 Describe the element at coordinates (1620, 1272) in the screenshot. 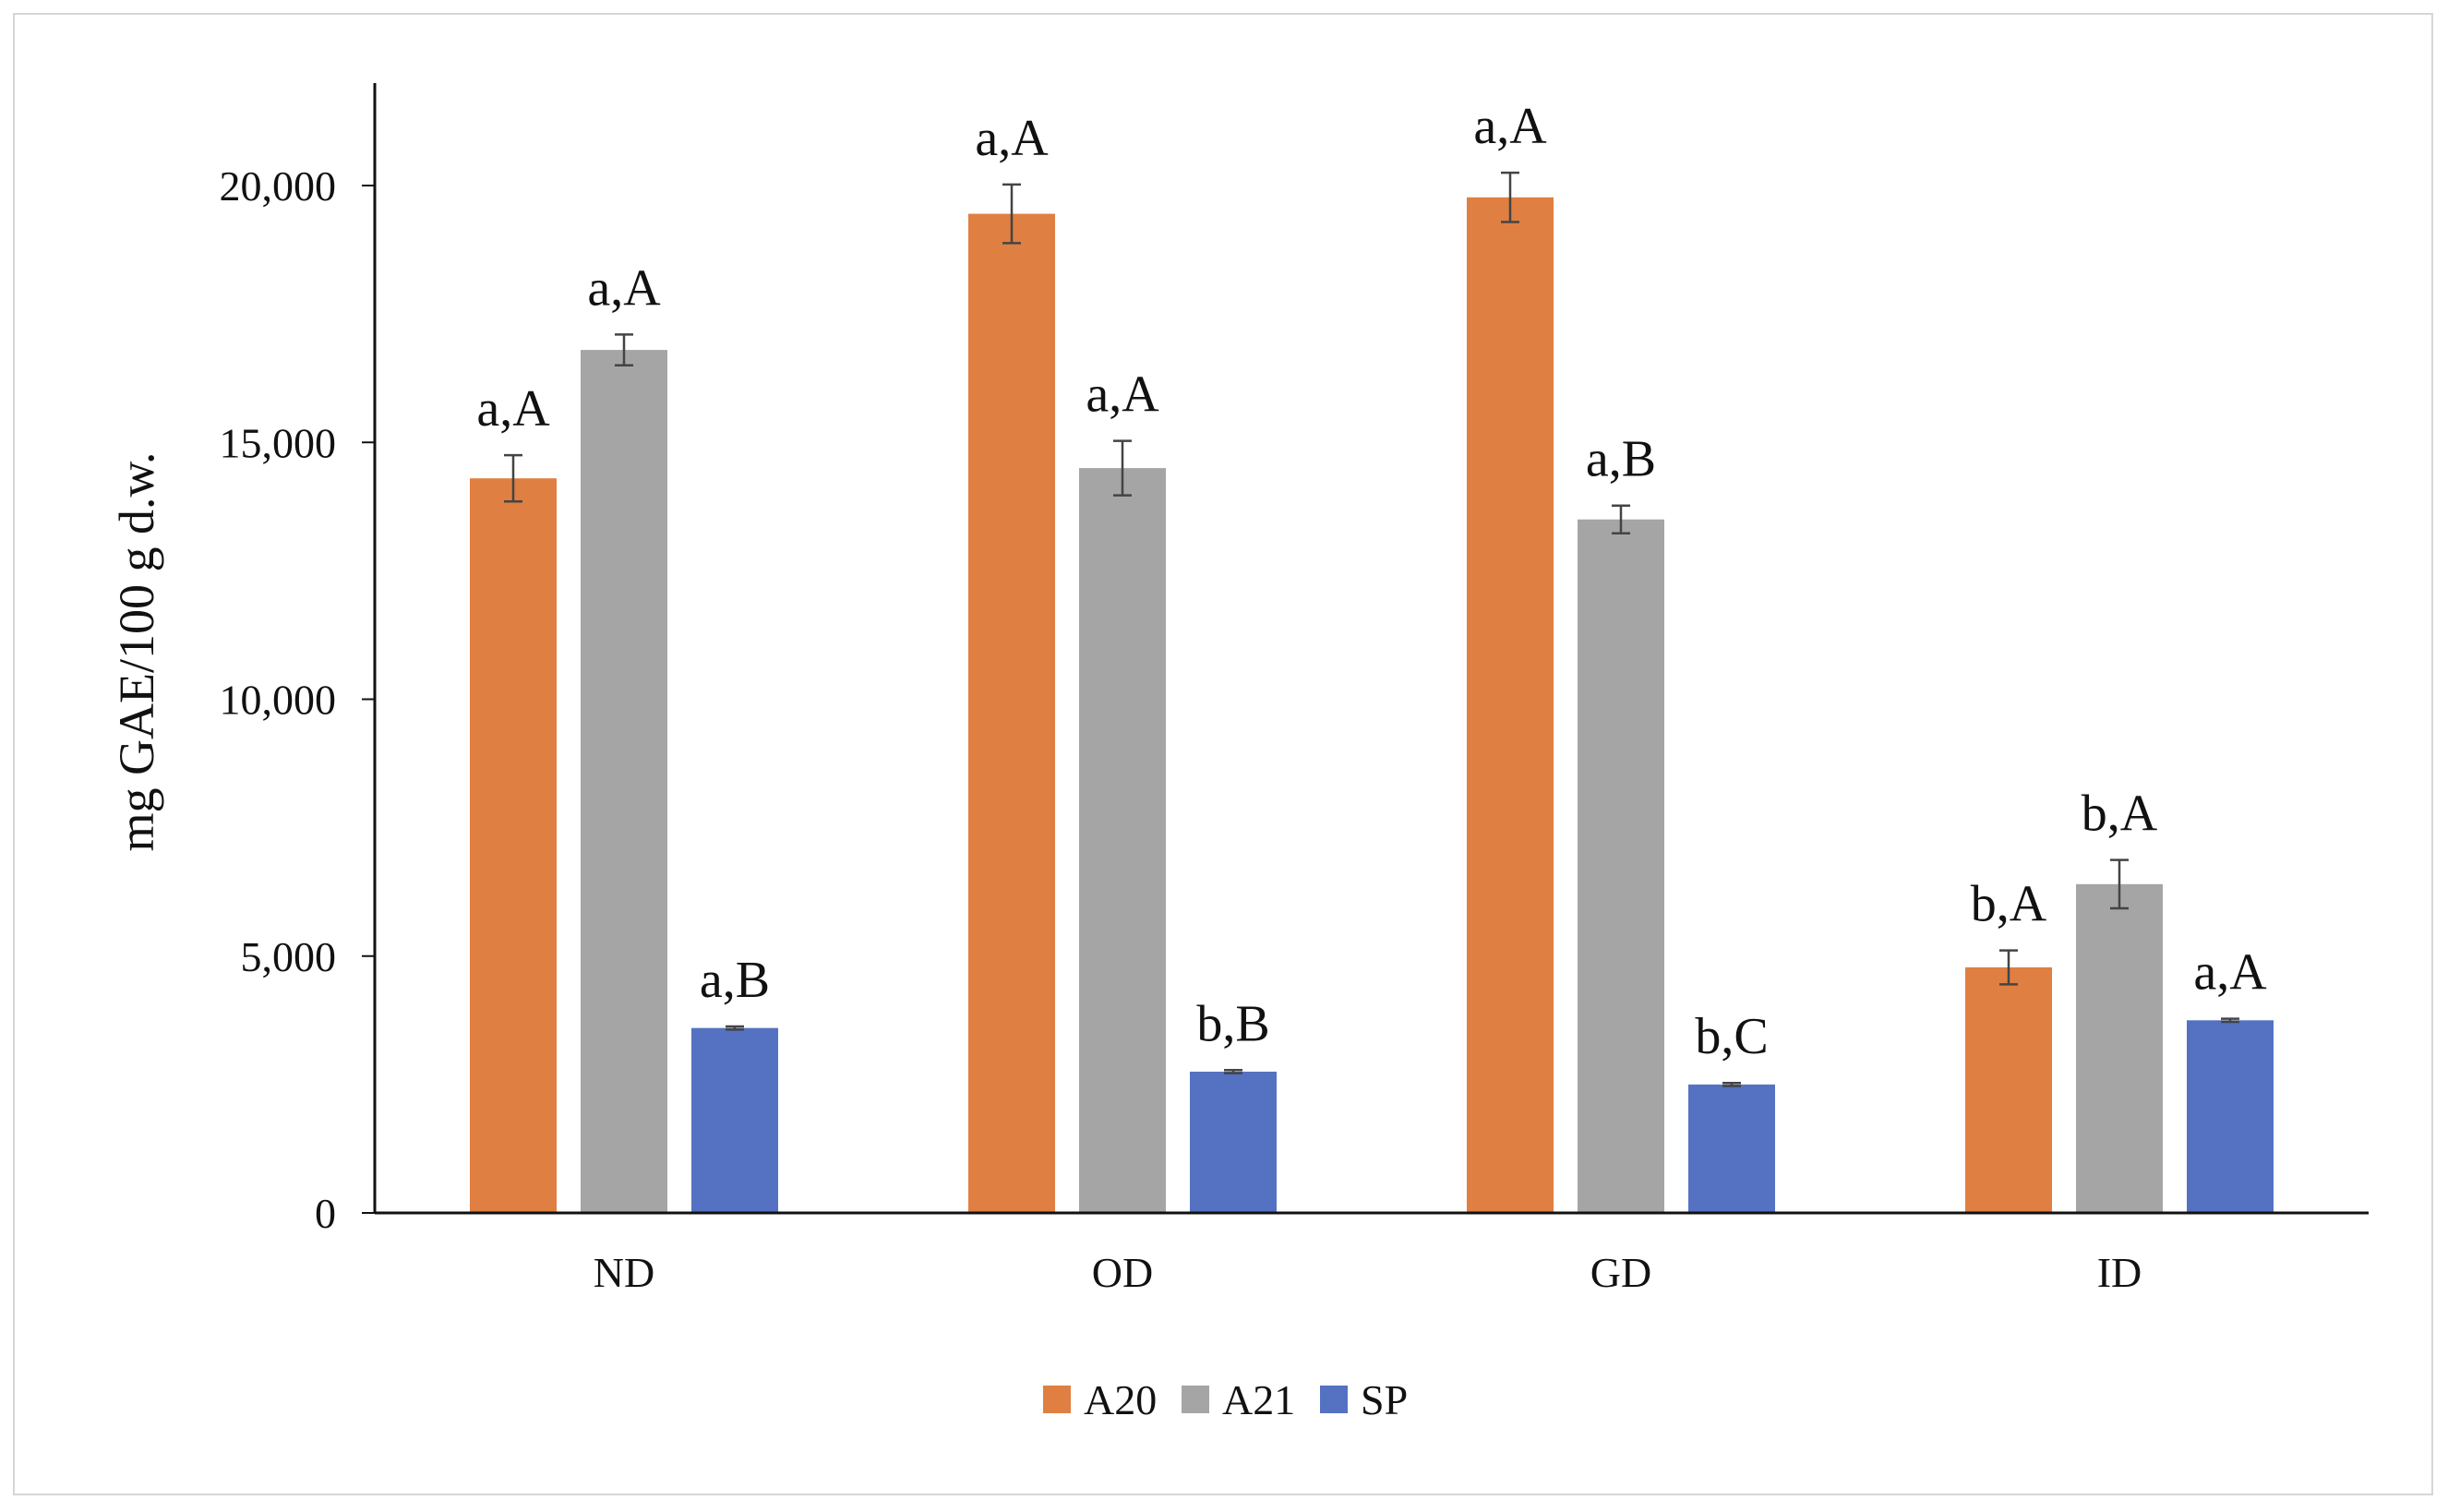

I see `x-category-label: GD` at that location.